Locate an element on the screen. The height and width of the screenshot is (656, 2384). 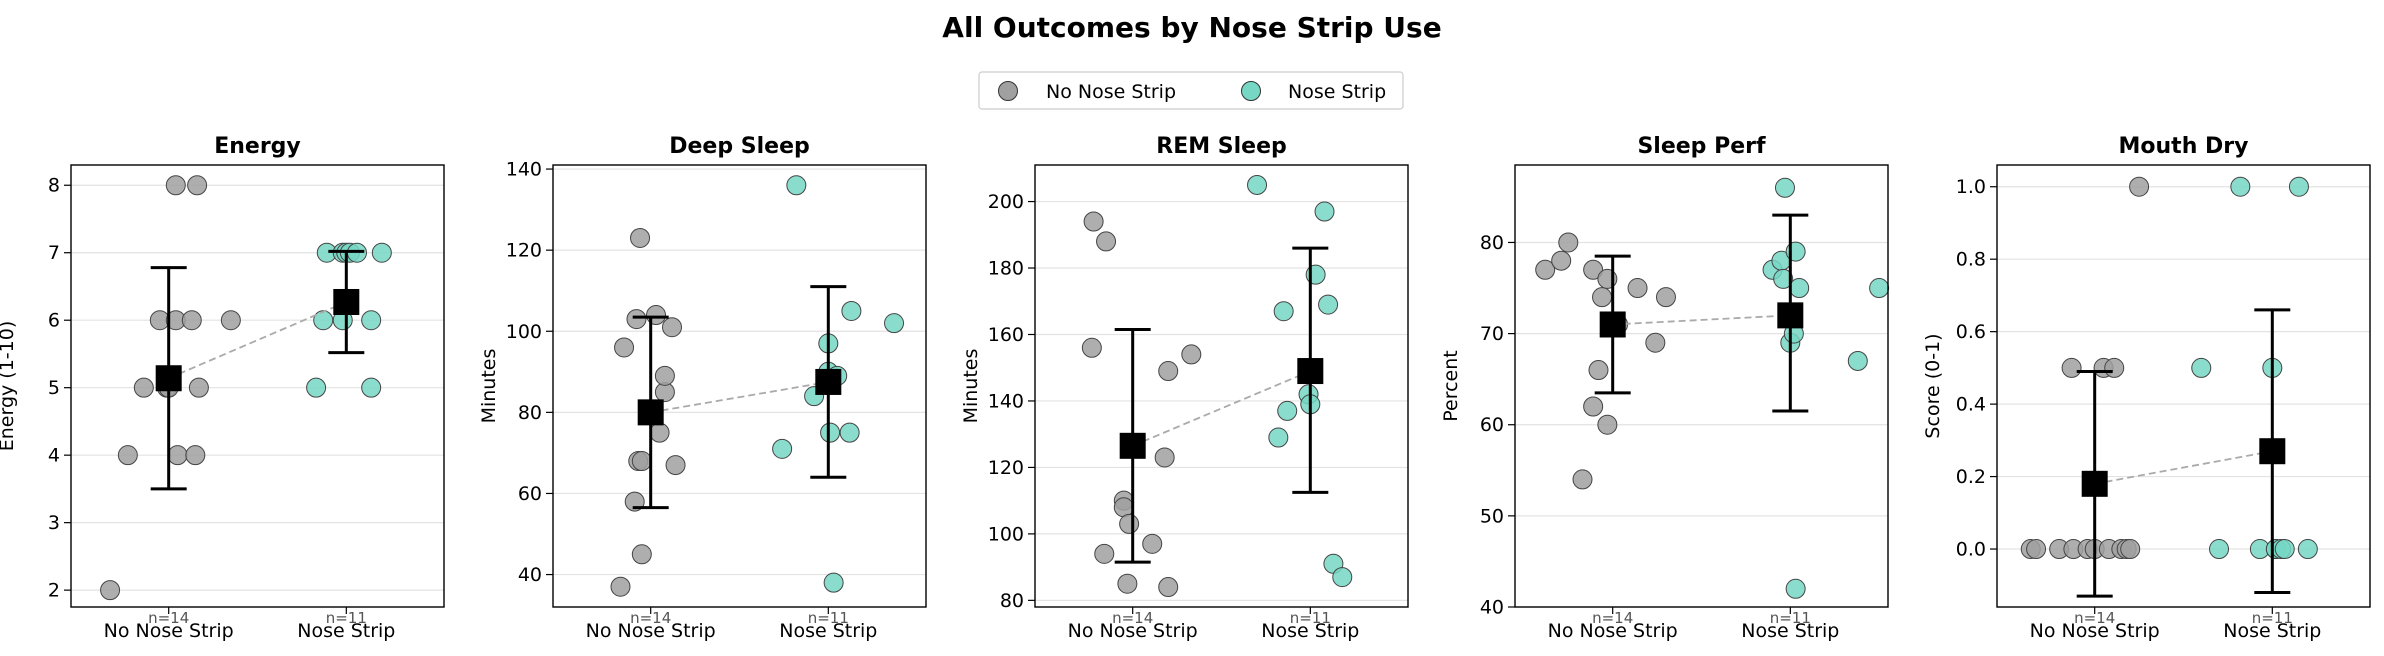
chart-2-title: Deep Sleep is located at coordinates (739, 146).